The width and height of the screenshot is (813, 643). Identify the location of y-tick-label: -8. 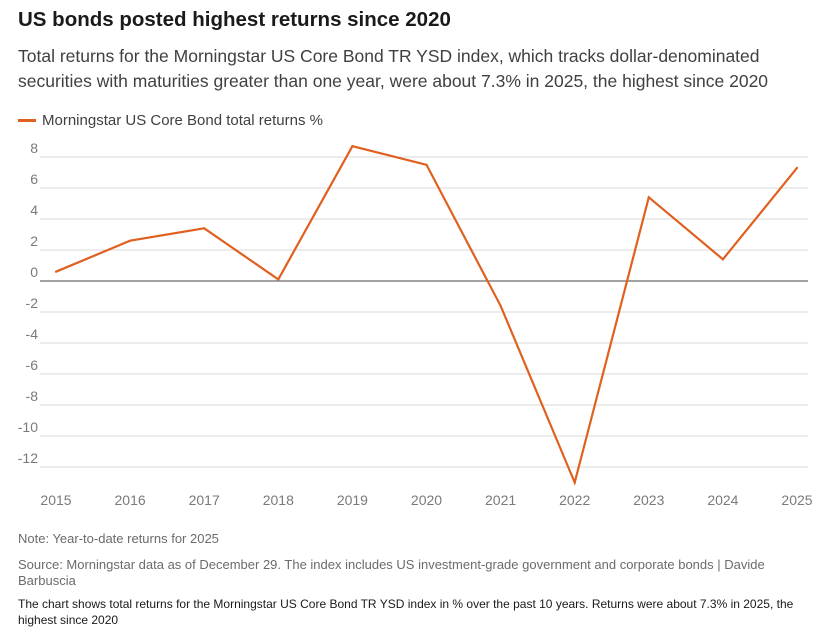
(32, 396).